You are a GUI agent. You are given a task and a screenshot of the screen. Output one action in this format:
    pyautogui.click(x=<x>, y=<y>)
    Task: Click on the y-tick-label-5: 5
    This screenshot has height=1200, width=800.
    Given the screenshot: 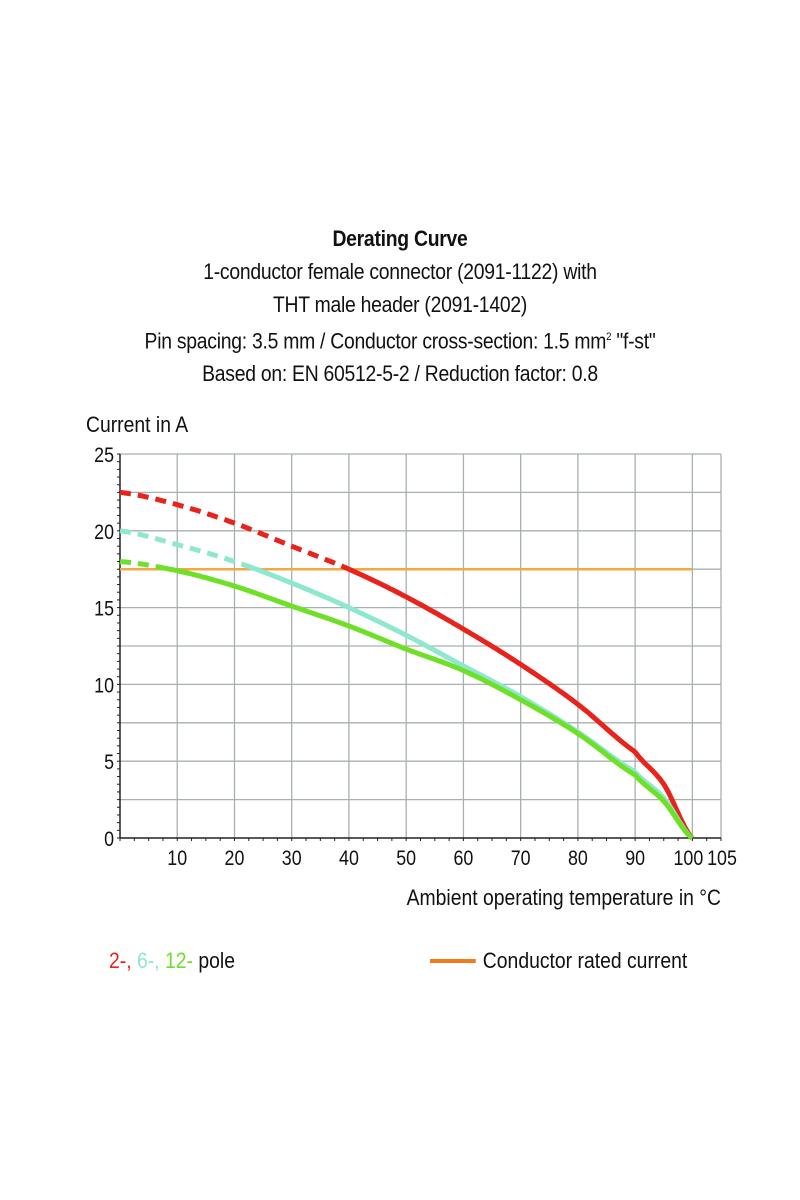 What is the action you would take?
    pyautogui.click(x=109, y=763)
    